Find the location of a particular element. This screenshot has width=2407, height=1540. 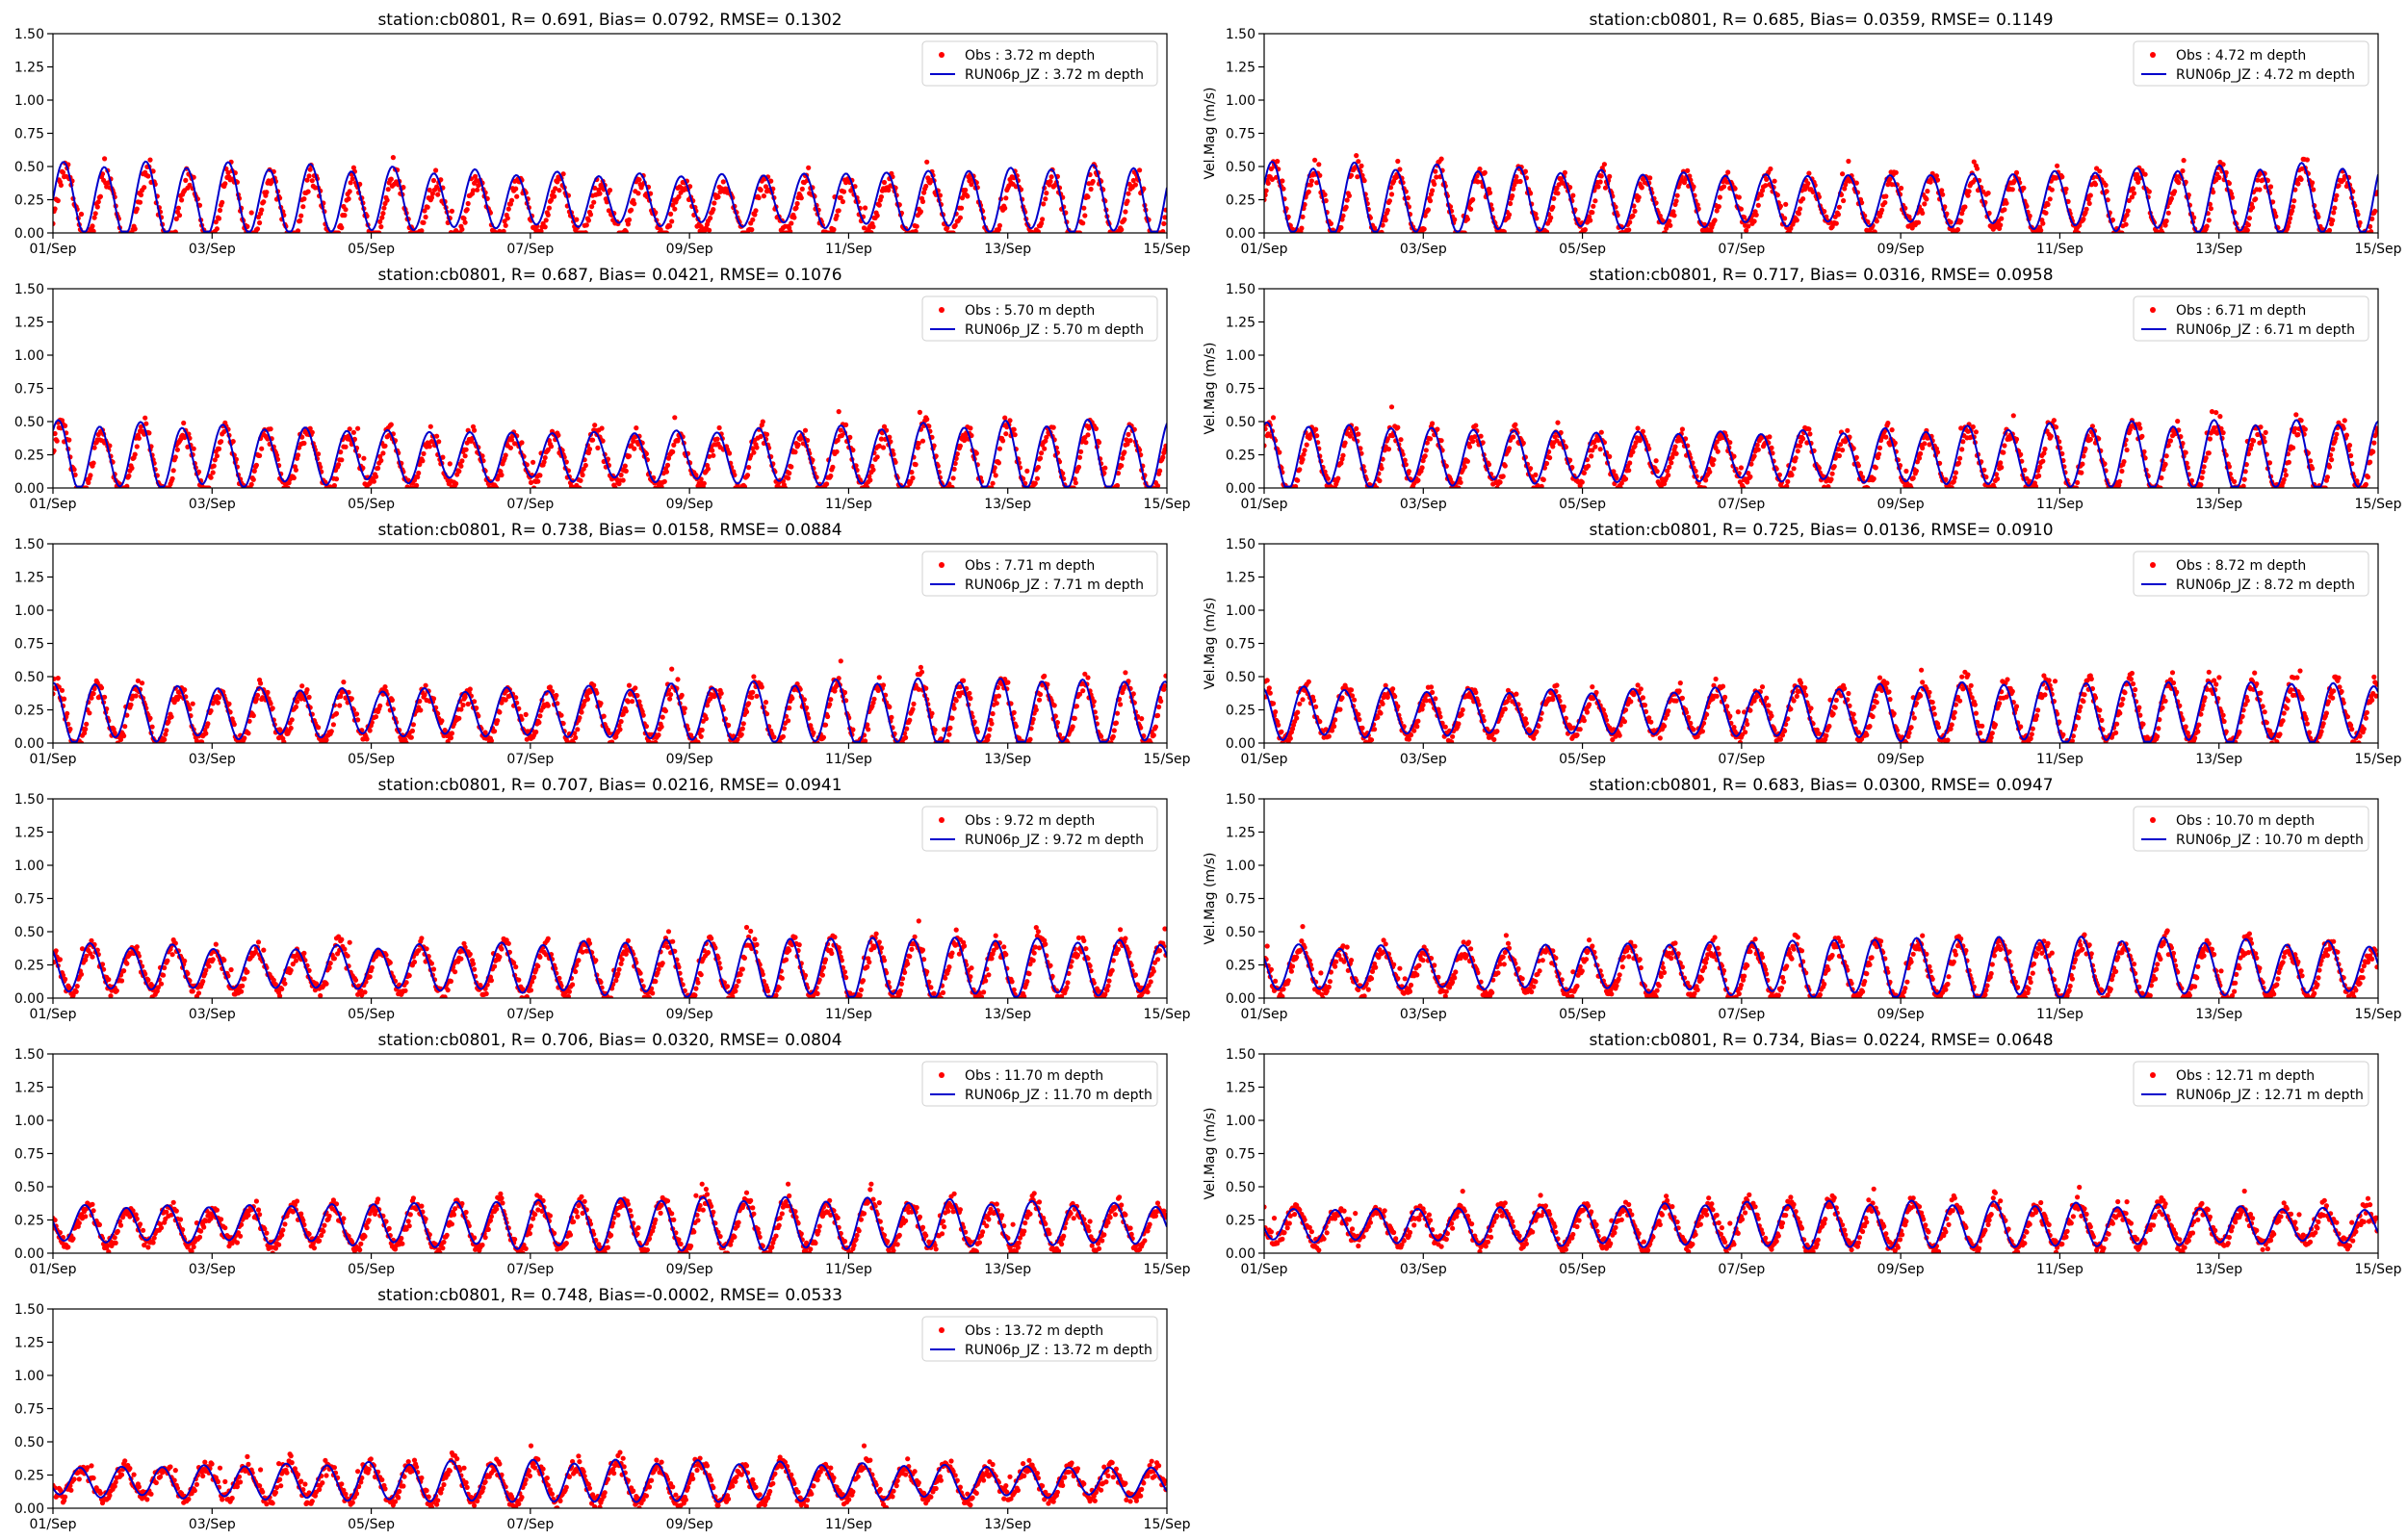

y-tick-label: 0.50 is located at coordinates (29, 422).